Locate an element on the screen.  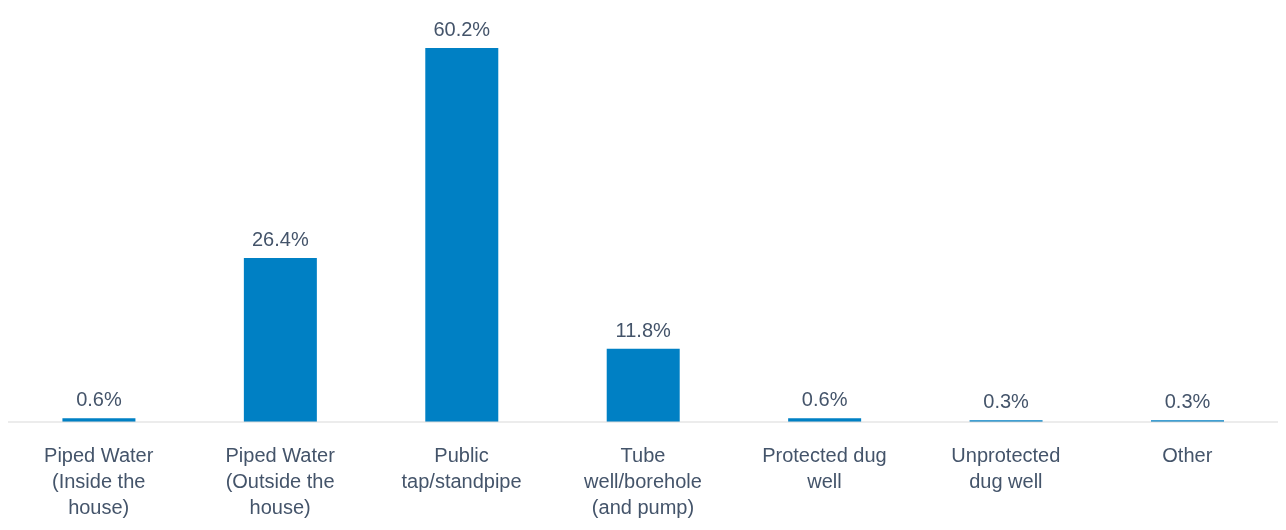
data-label: 60.2% is located at coordinates (462, 29).